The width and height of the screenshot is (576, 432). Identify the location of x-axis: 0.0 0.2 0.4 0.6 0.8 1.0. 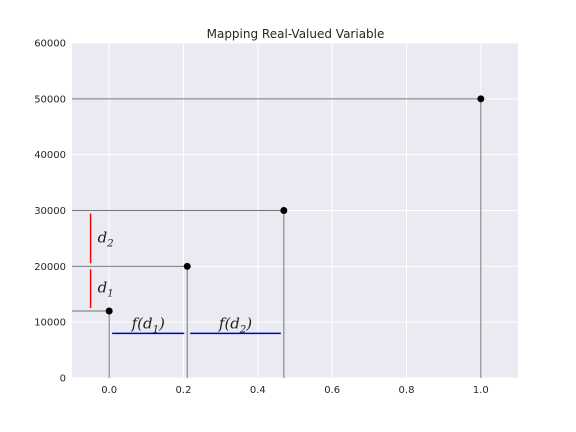
(295, 390).